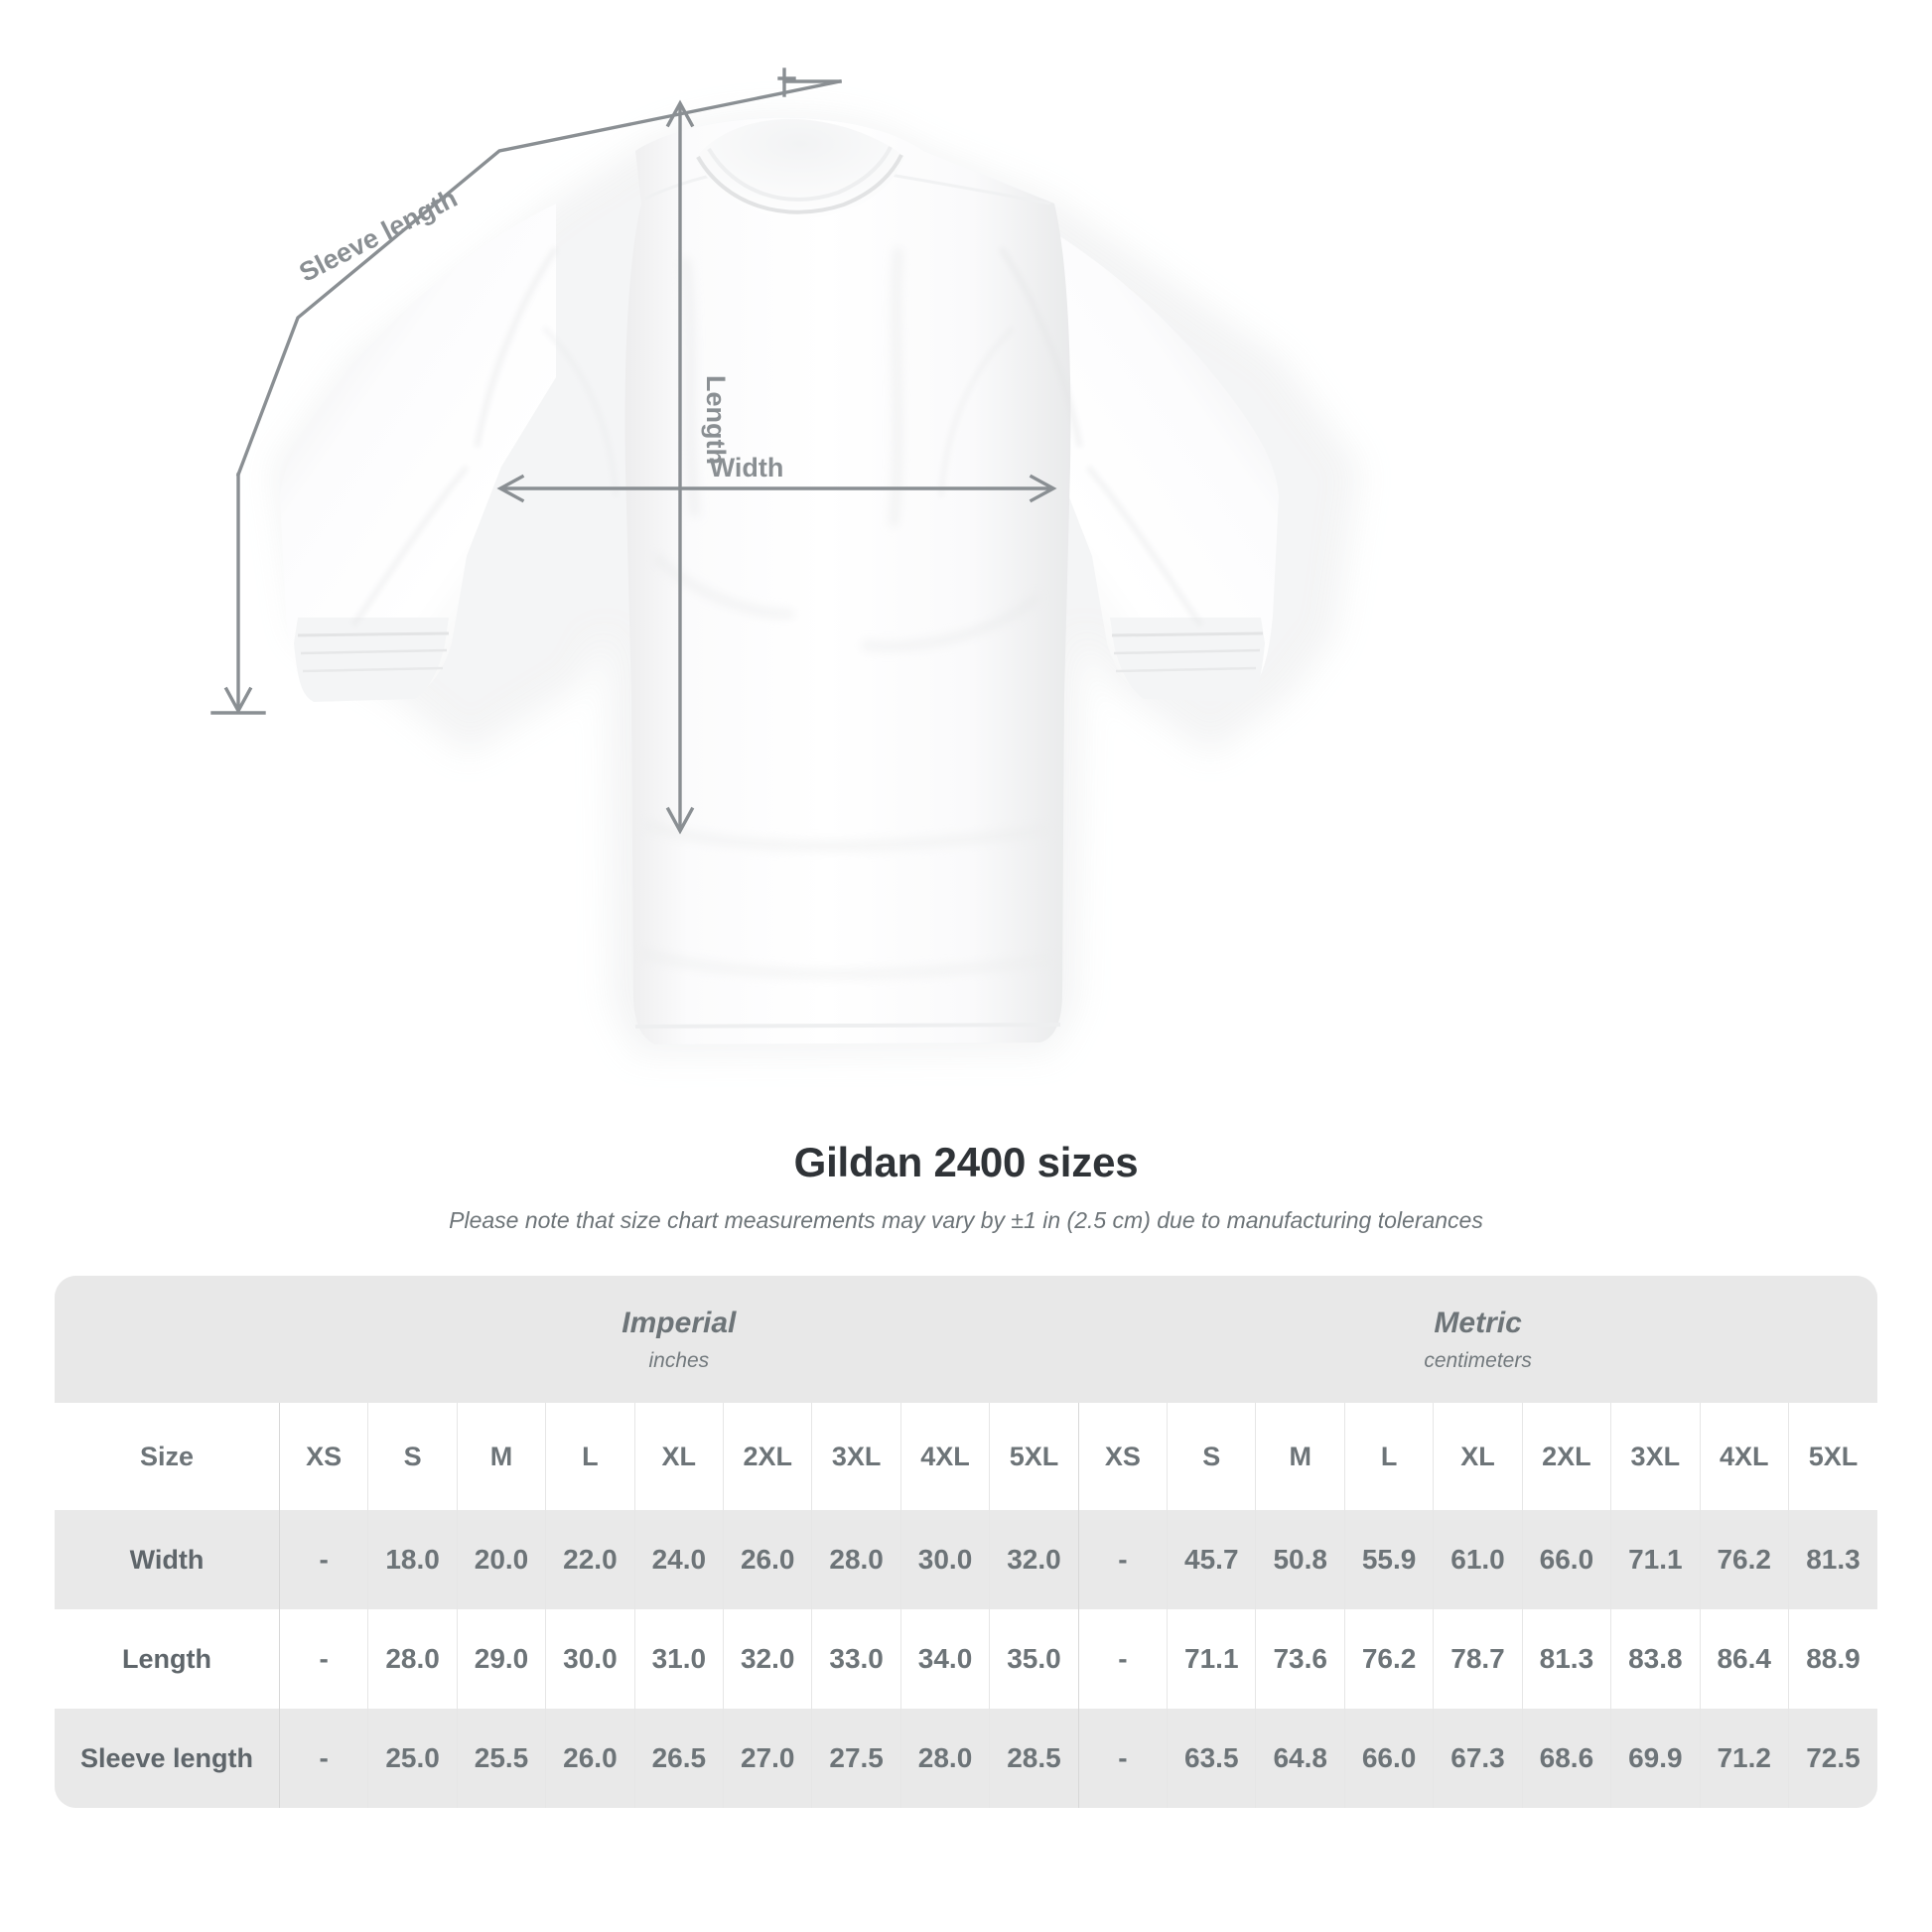 This screenshot has height=1932, width=1932. Describe the element at coordinates (679, 1659) in the screenshot. I see `cell-length-imperial-xl: 31.0` at that location.